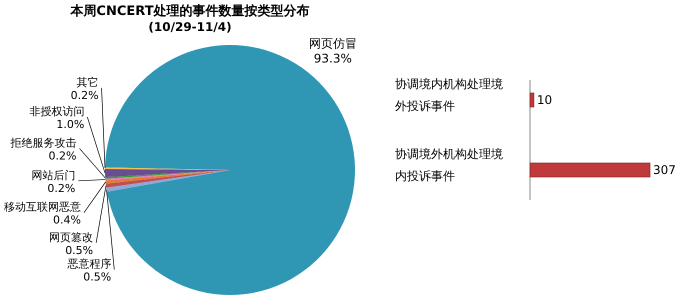  Describe the element at coordinates (43, 207) in the screenshot. I see `slice-label: 移动互联网恶意` at that location.